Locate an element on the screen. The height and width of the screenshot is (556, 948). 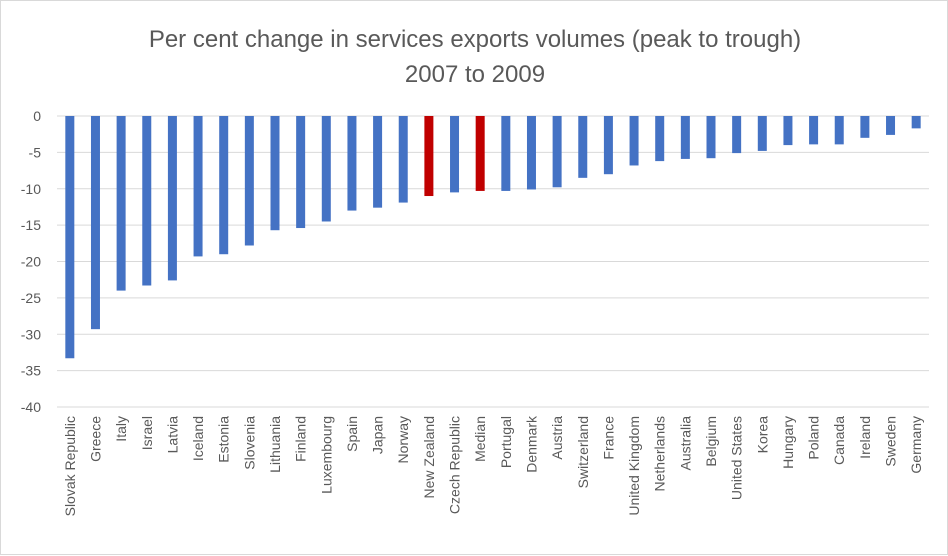
x-category-label: United States is located at coordinates (737, 458).